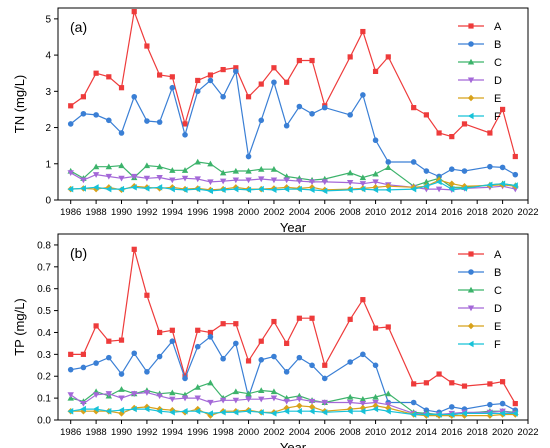 The height and width of the screenshot is (448, 550). I want to click on legend-item-F: F, so click(479, 117).